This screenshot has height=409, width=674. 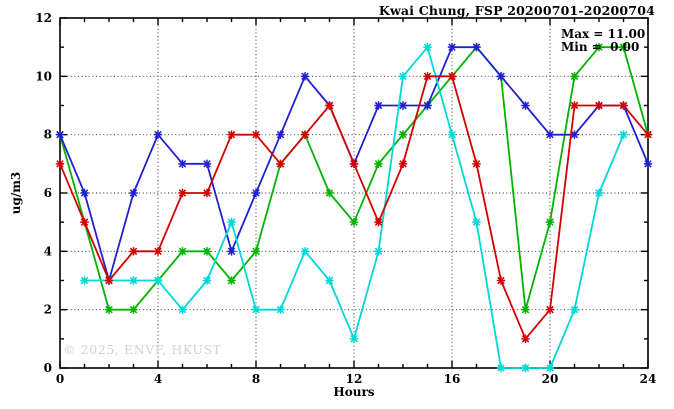 What do you see at coordinates (48, 368) in the screenshot?
I see `y-tick-label-0: 0` at bounding box center [48, 368].